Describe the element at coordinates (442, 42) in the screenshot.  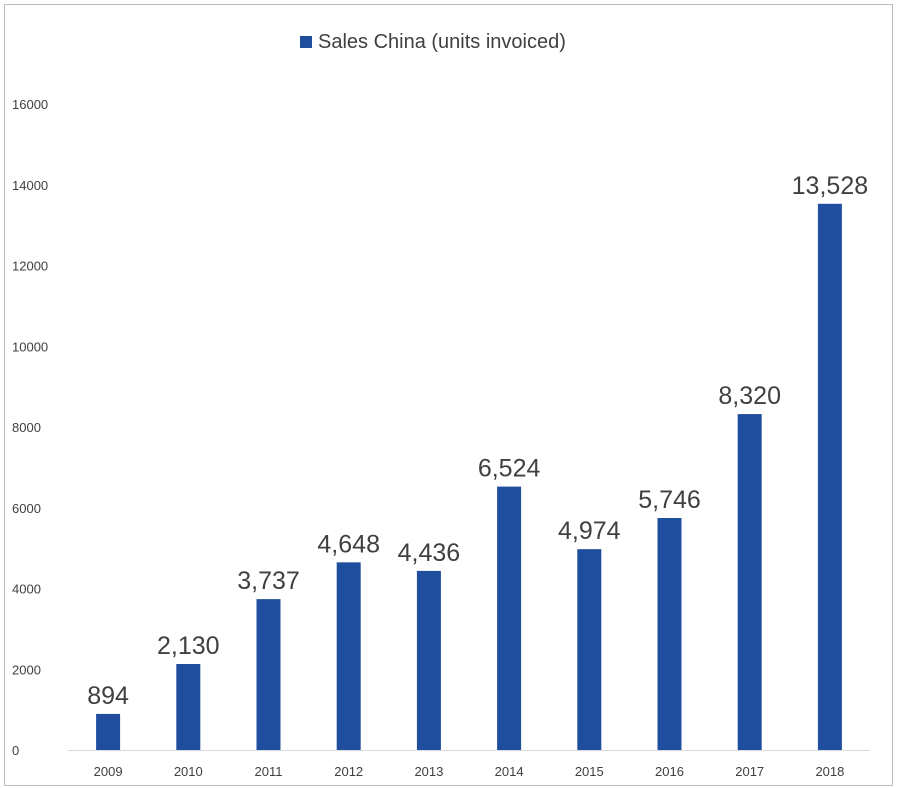
I see `legend-label: Sales China (units invoiced)` at that location.